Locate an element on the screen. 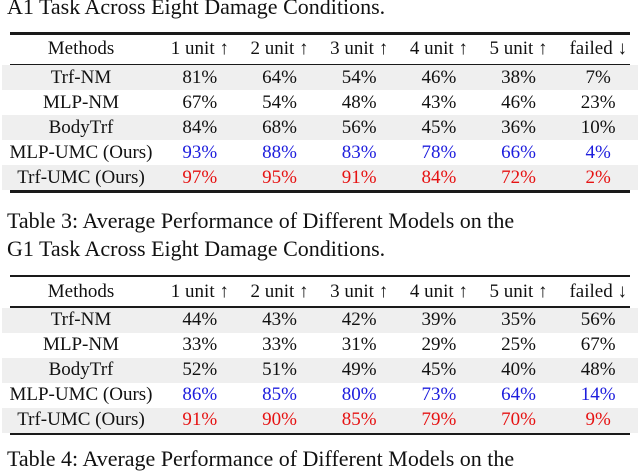 The width and height of the screenshot is (640, 473). method-cell: BodyTrf is located at coordinates (81, 127).